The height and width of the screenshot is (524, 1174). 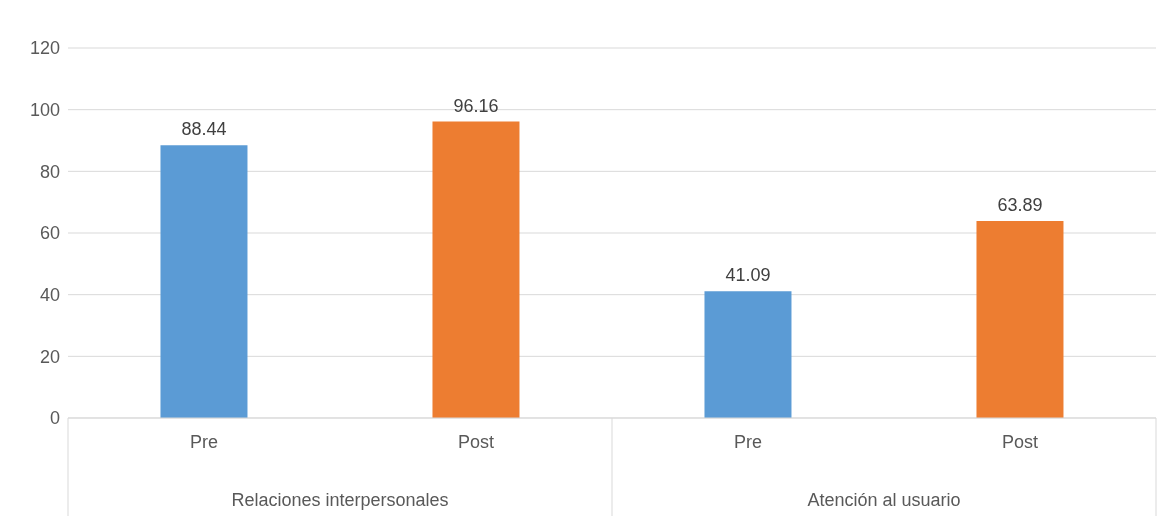 I want to click on text: Atención al usuario, so click(x=884, y=500).